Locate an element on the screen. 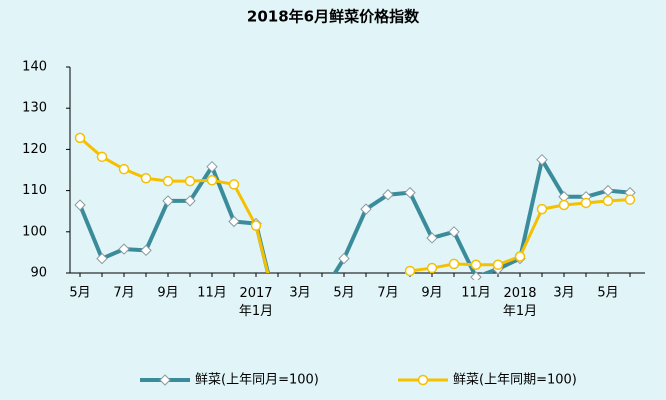 The width and height of the screenshot is (666, 400). y-tick-label: 140 is located at coordinates (34, 67).